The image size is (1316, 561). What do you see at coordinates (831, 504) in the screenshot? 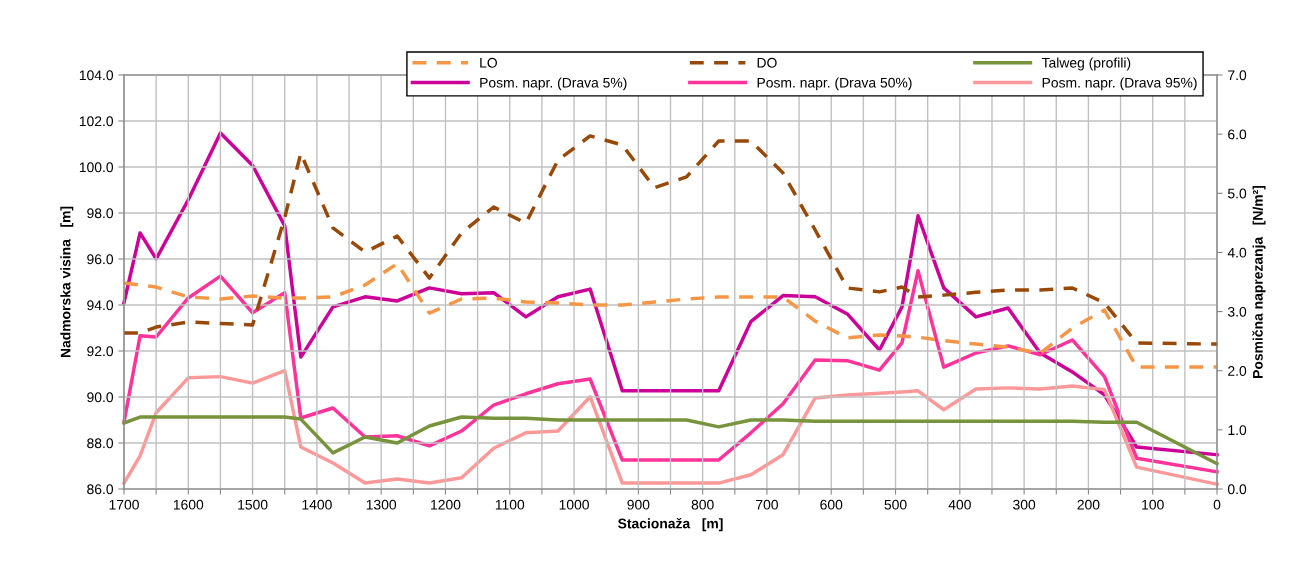
I see `x-tick-label: 600` at bounding box center [831, 504].